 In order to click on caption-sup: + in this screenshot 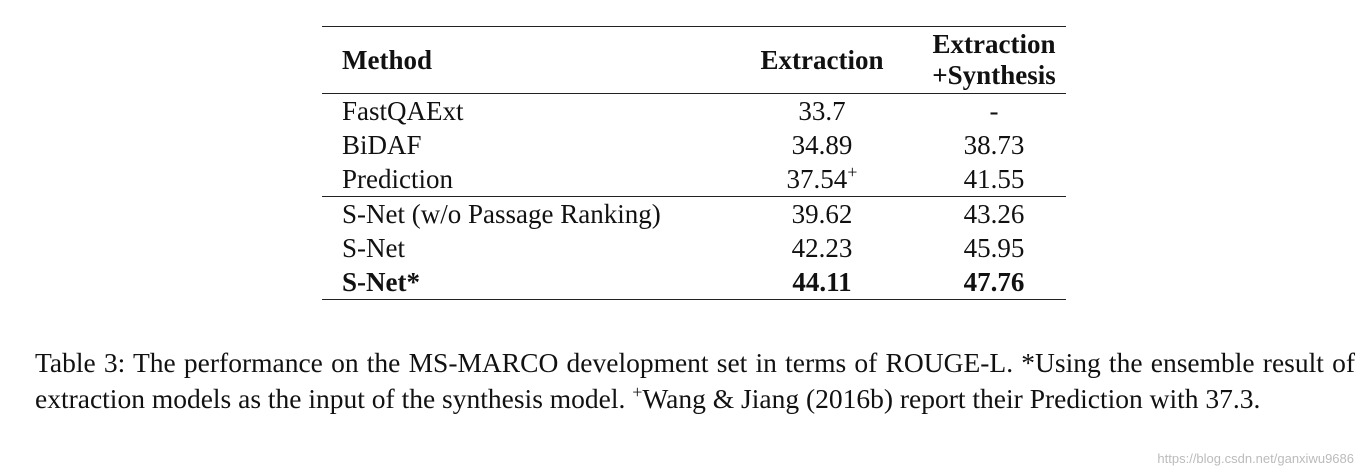, I will do `click(637, 392)`.